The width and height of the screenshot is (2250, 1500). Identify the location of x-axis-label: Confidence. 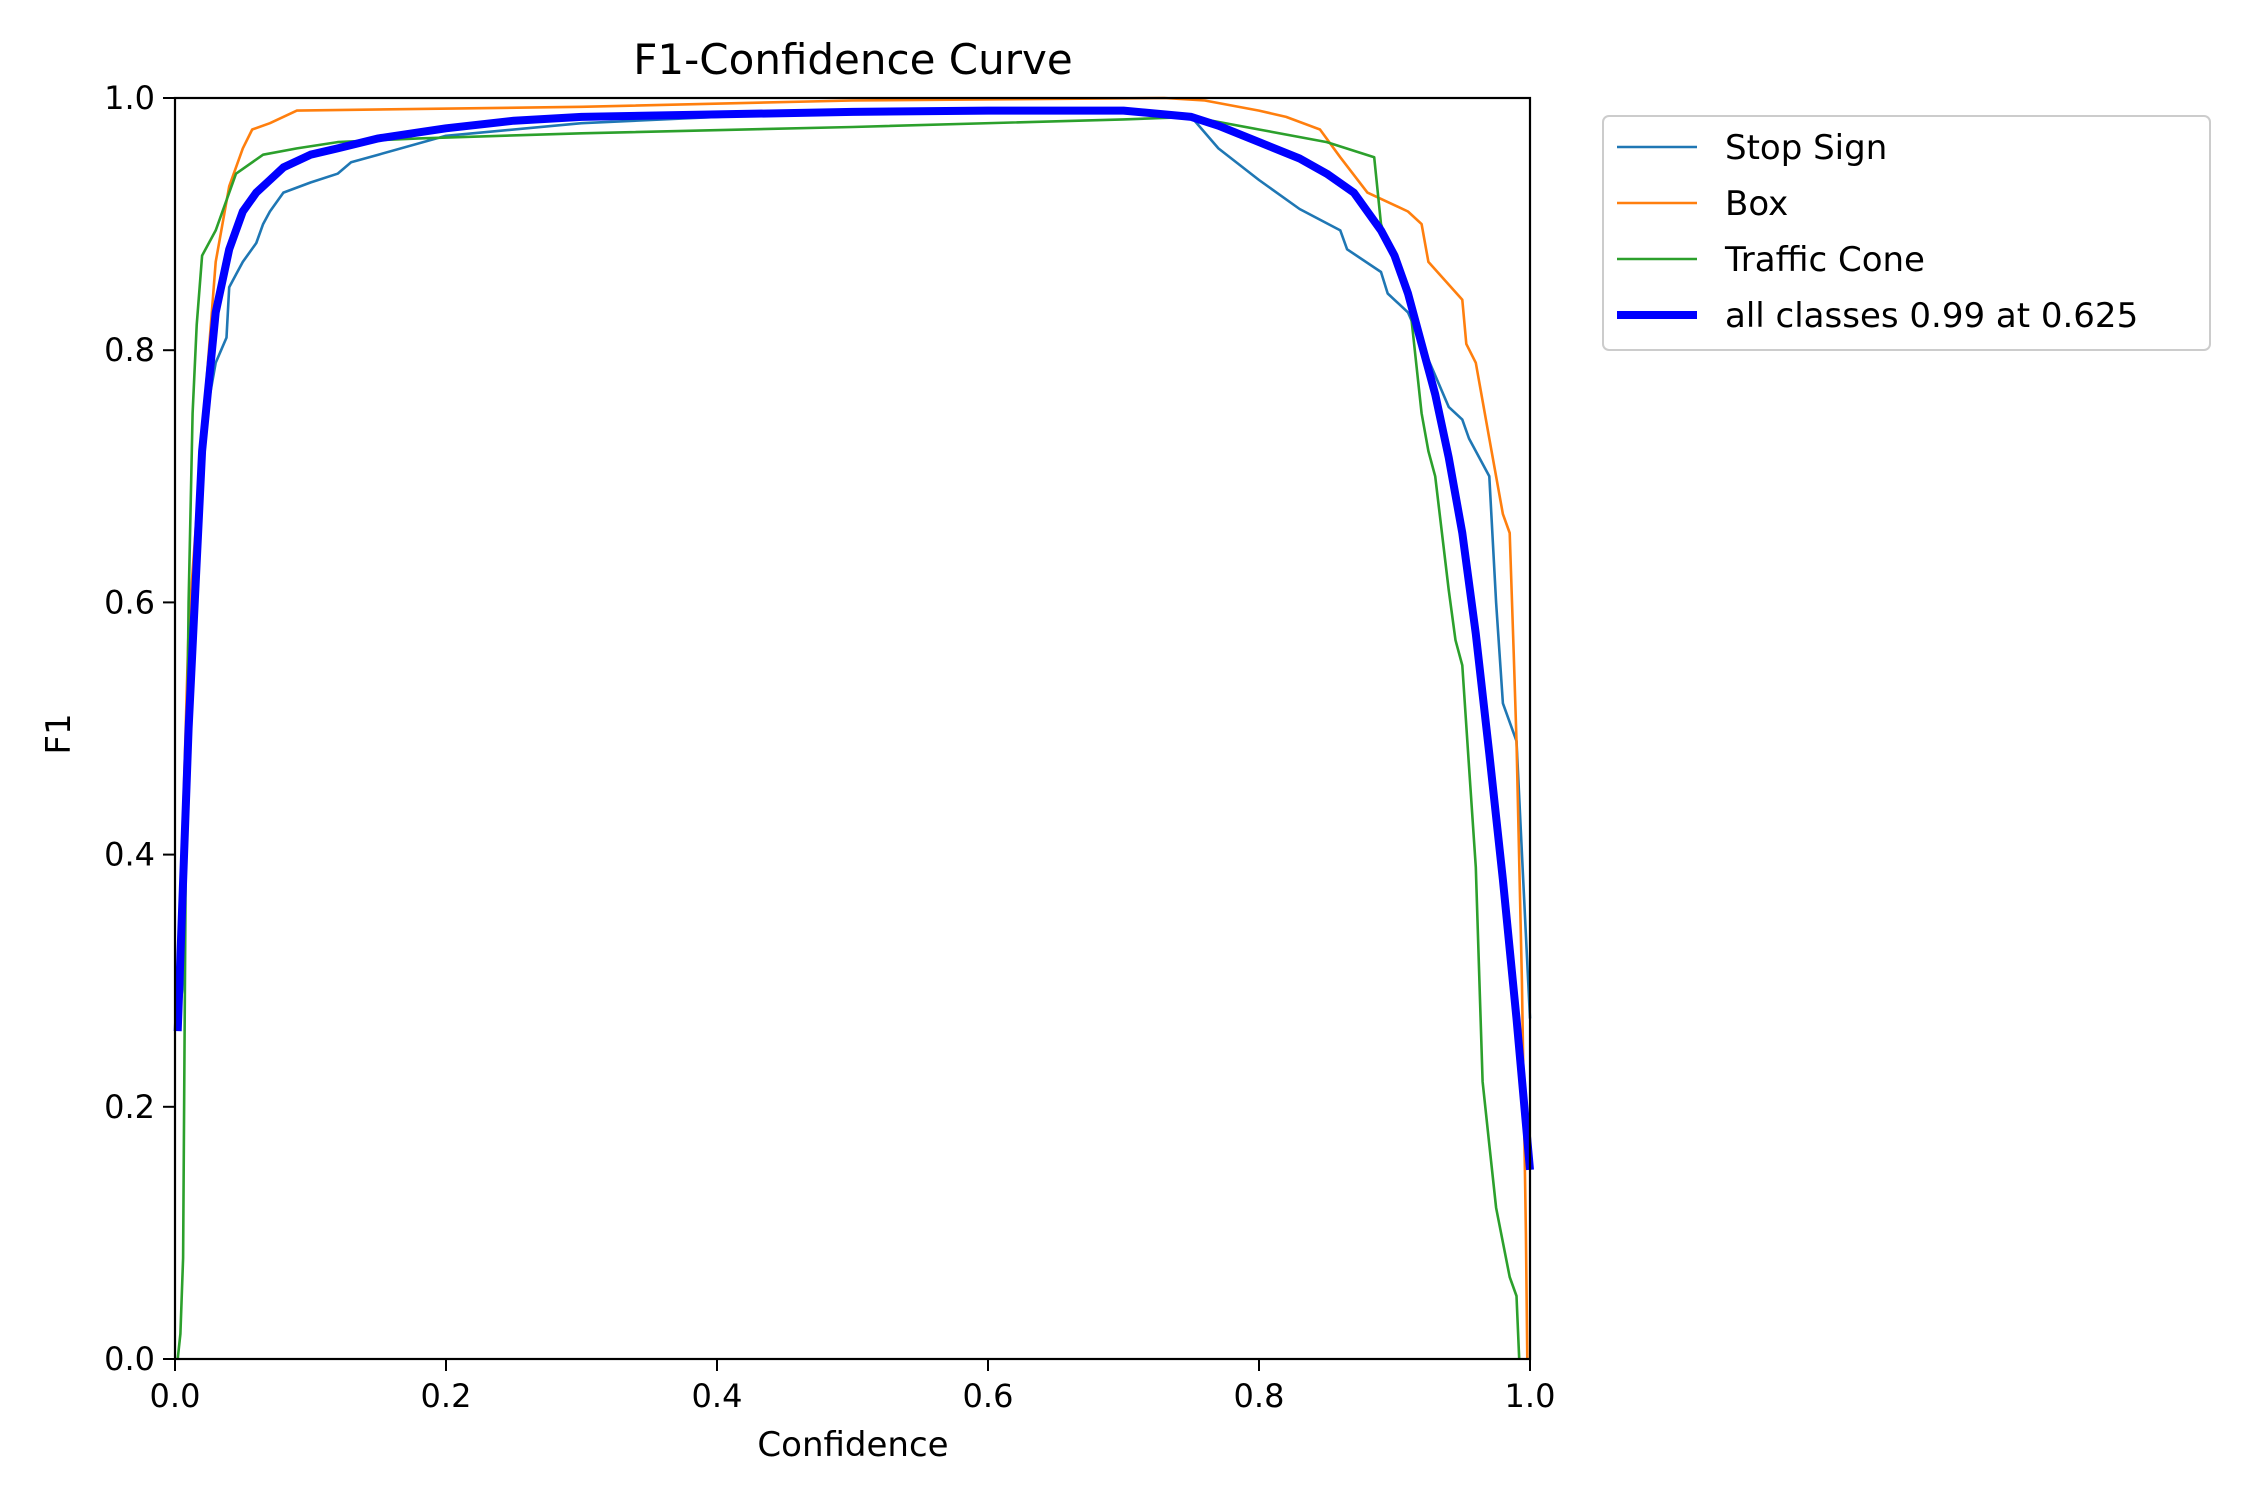
(852, 1445).